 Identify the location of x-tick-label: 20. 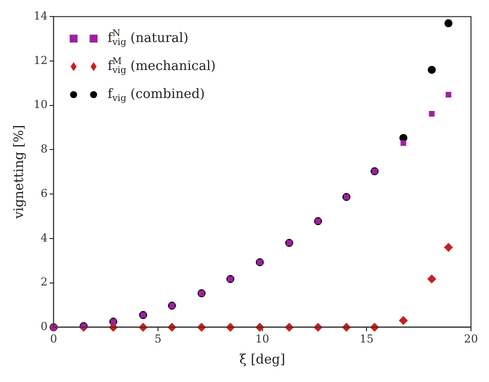
(471, 339).